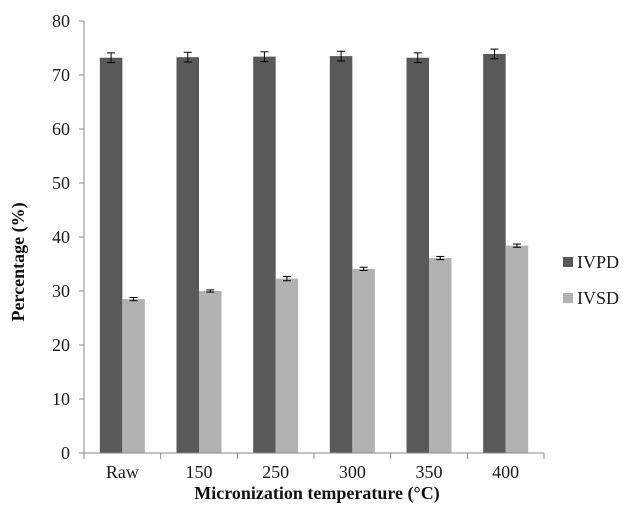 This screenshot has width=638, height=511. I want to click on x-tick-label: 250, so click(275, 472).